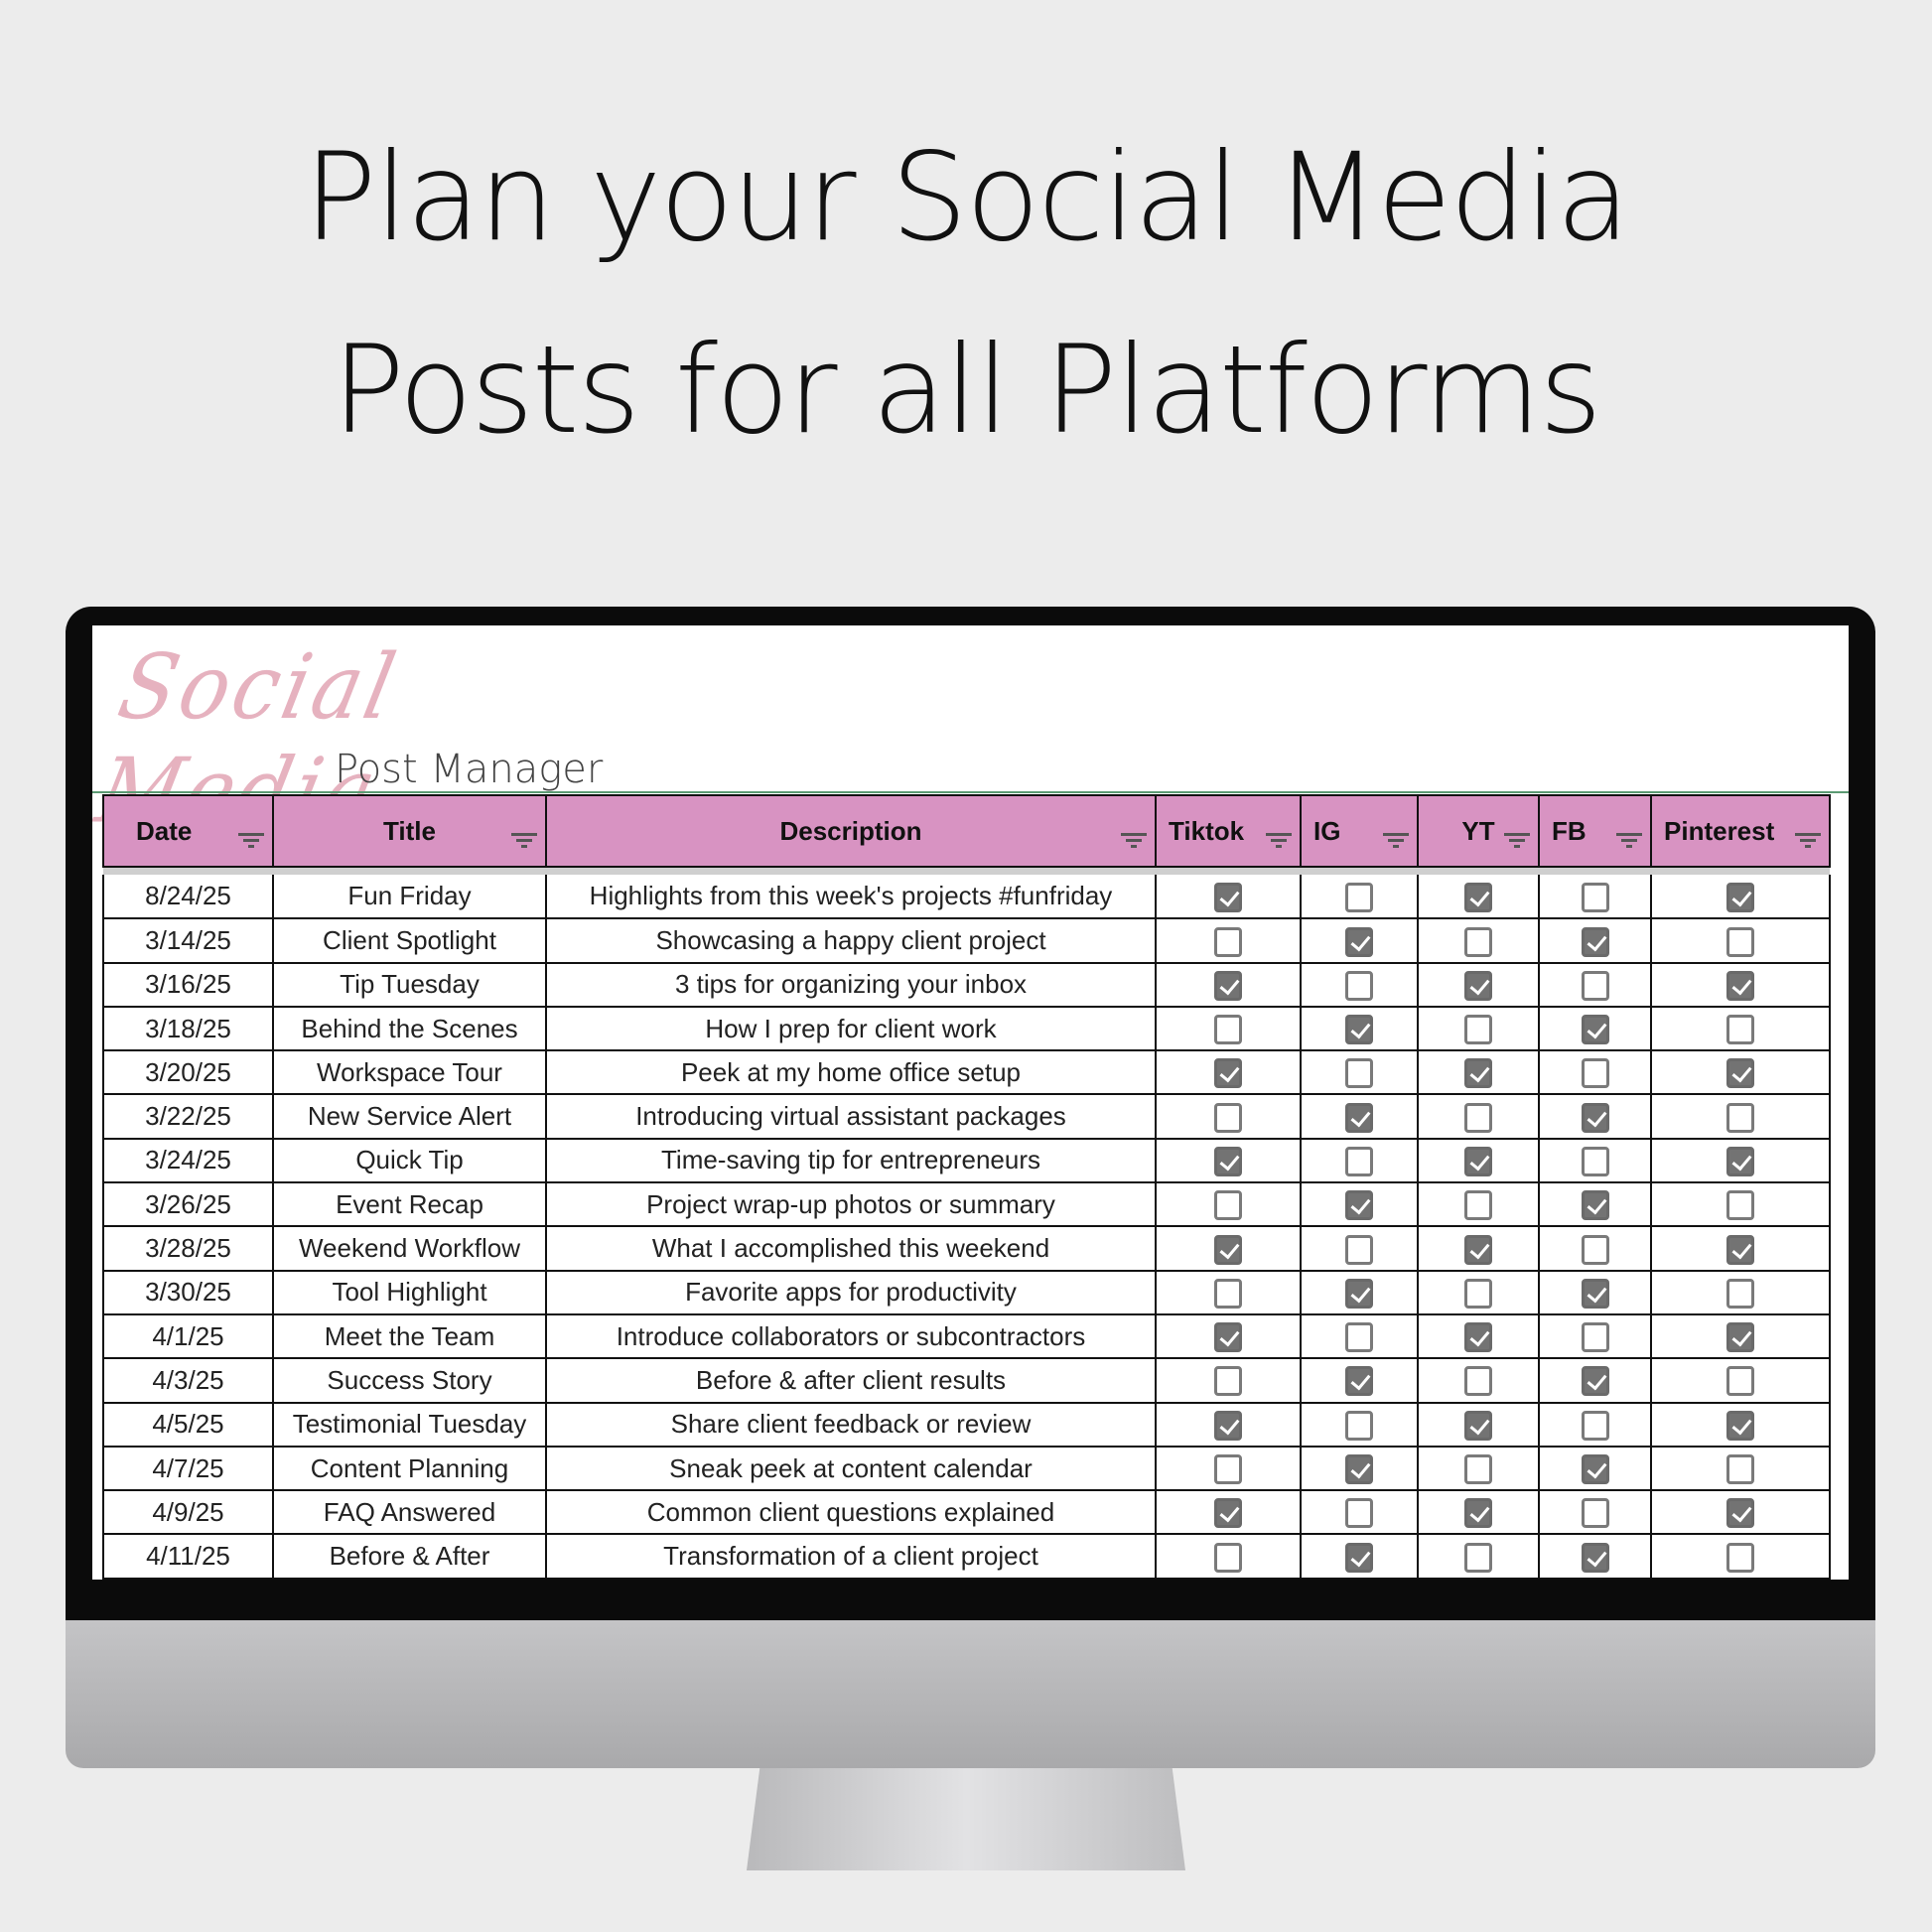  Describe the element at coordinates (851, 1249) in the screenshot. I see `description-cell: What I accomplished this weekend` at that location.